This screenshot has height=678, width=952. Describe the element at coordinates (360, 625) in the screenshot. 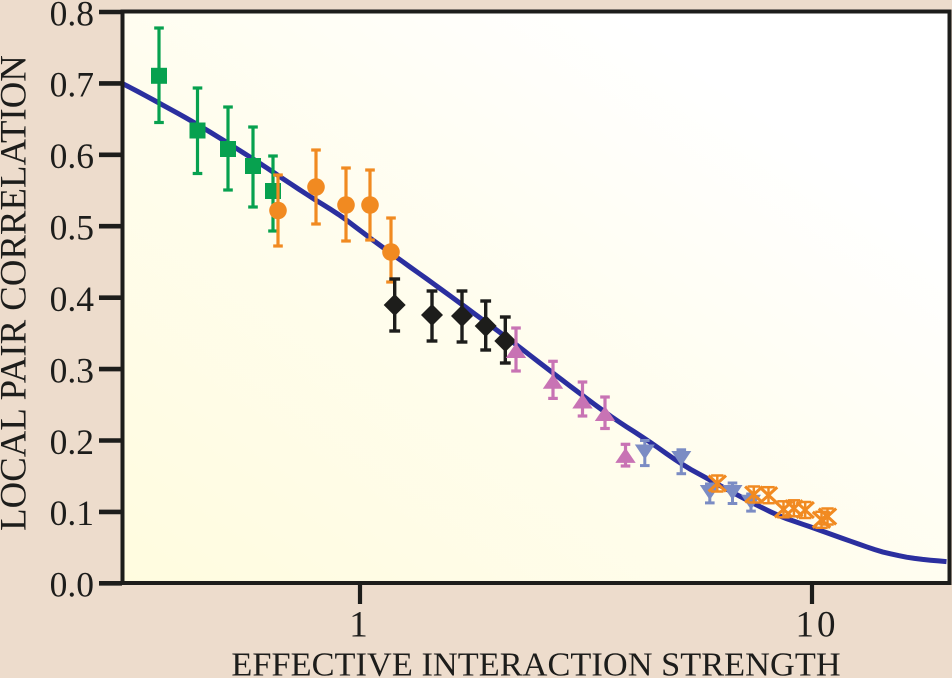

I see `svg-text: 1` at that location.